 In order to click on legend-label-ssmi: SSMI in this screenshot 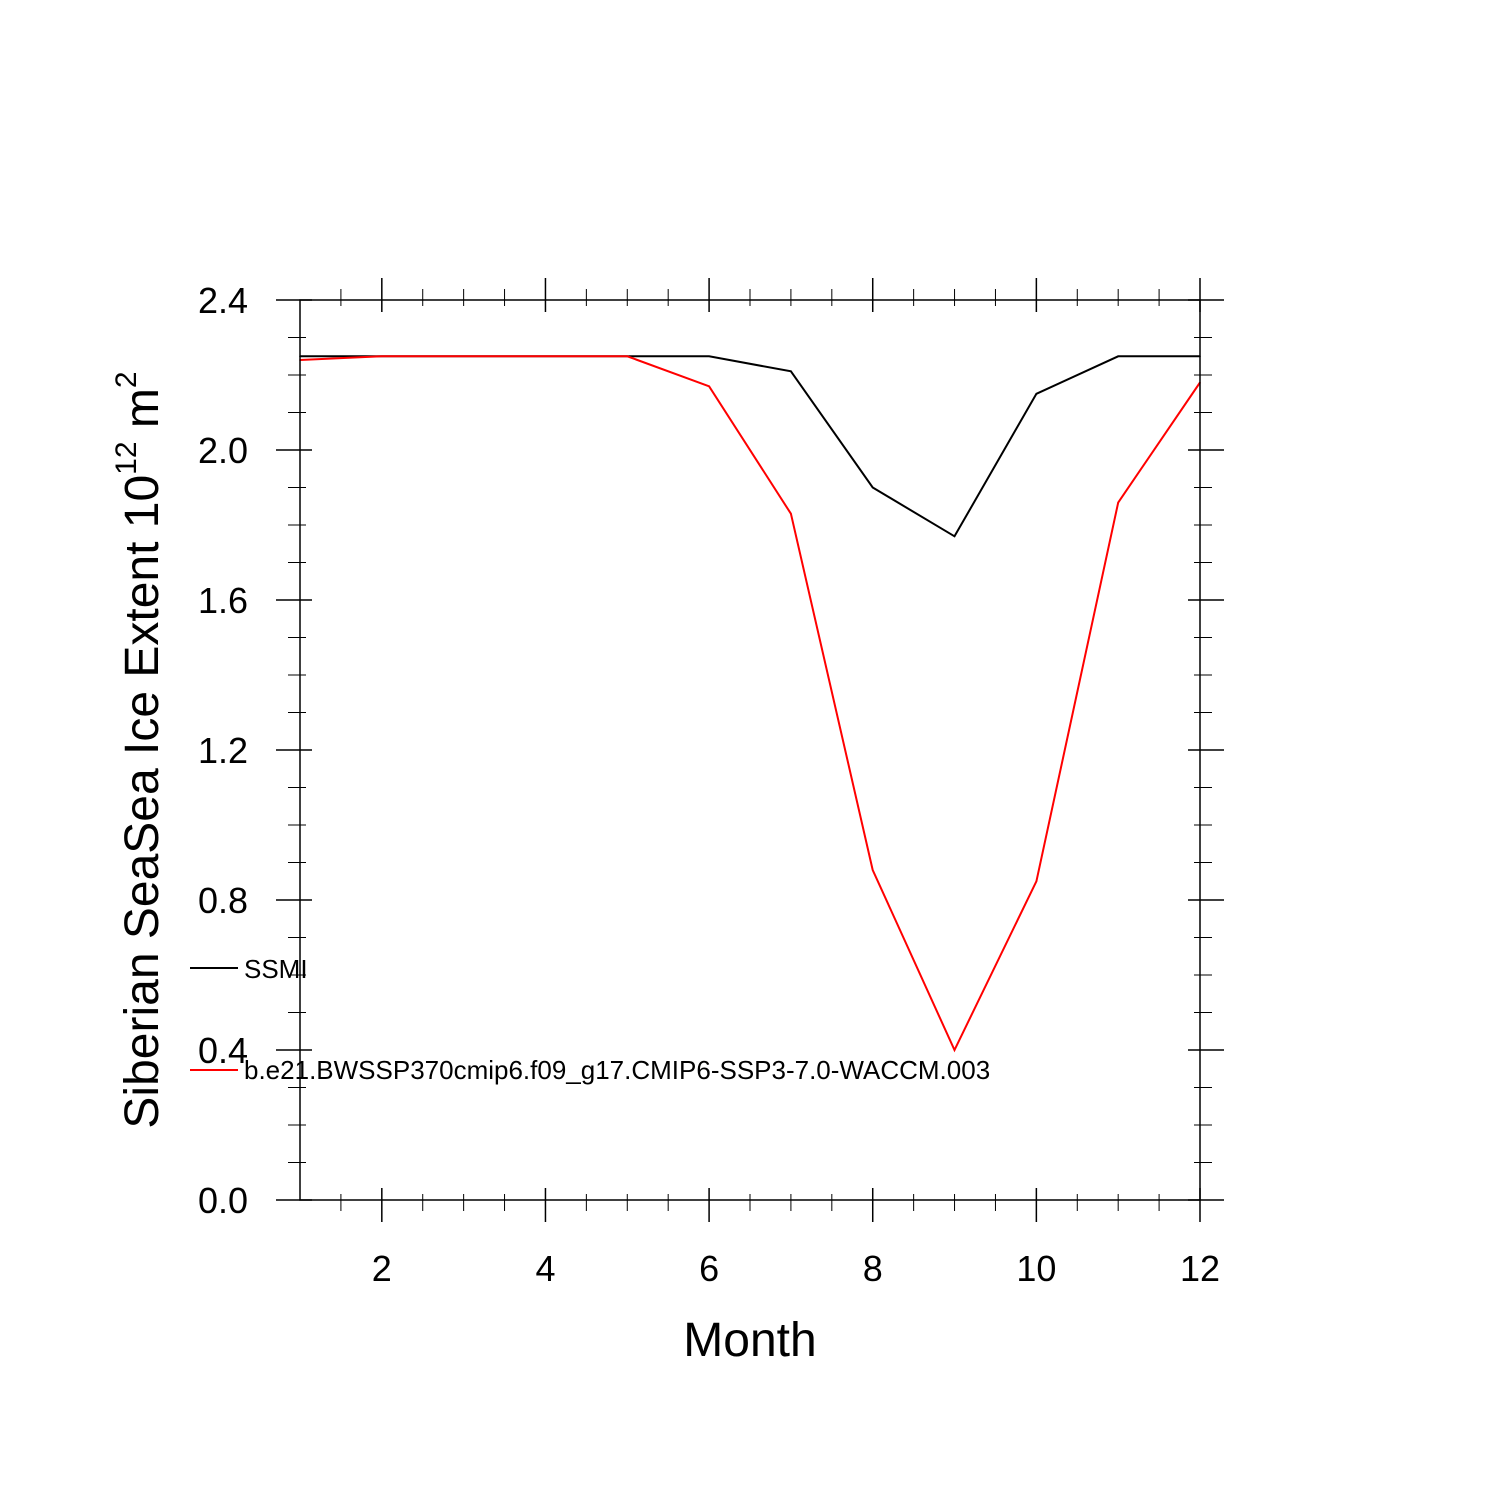, I will do `click(276, 969)`.